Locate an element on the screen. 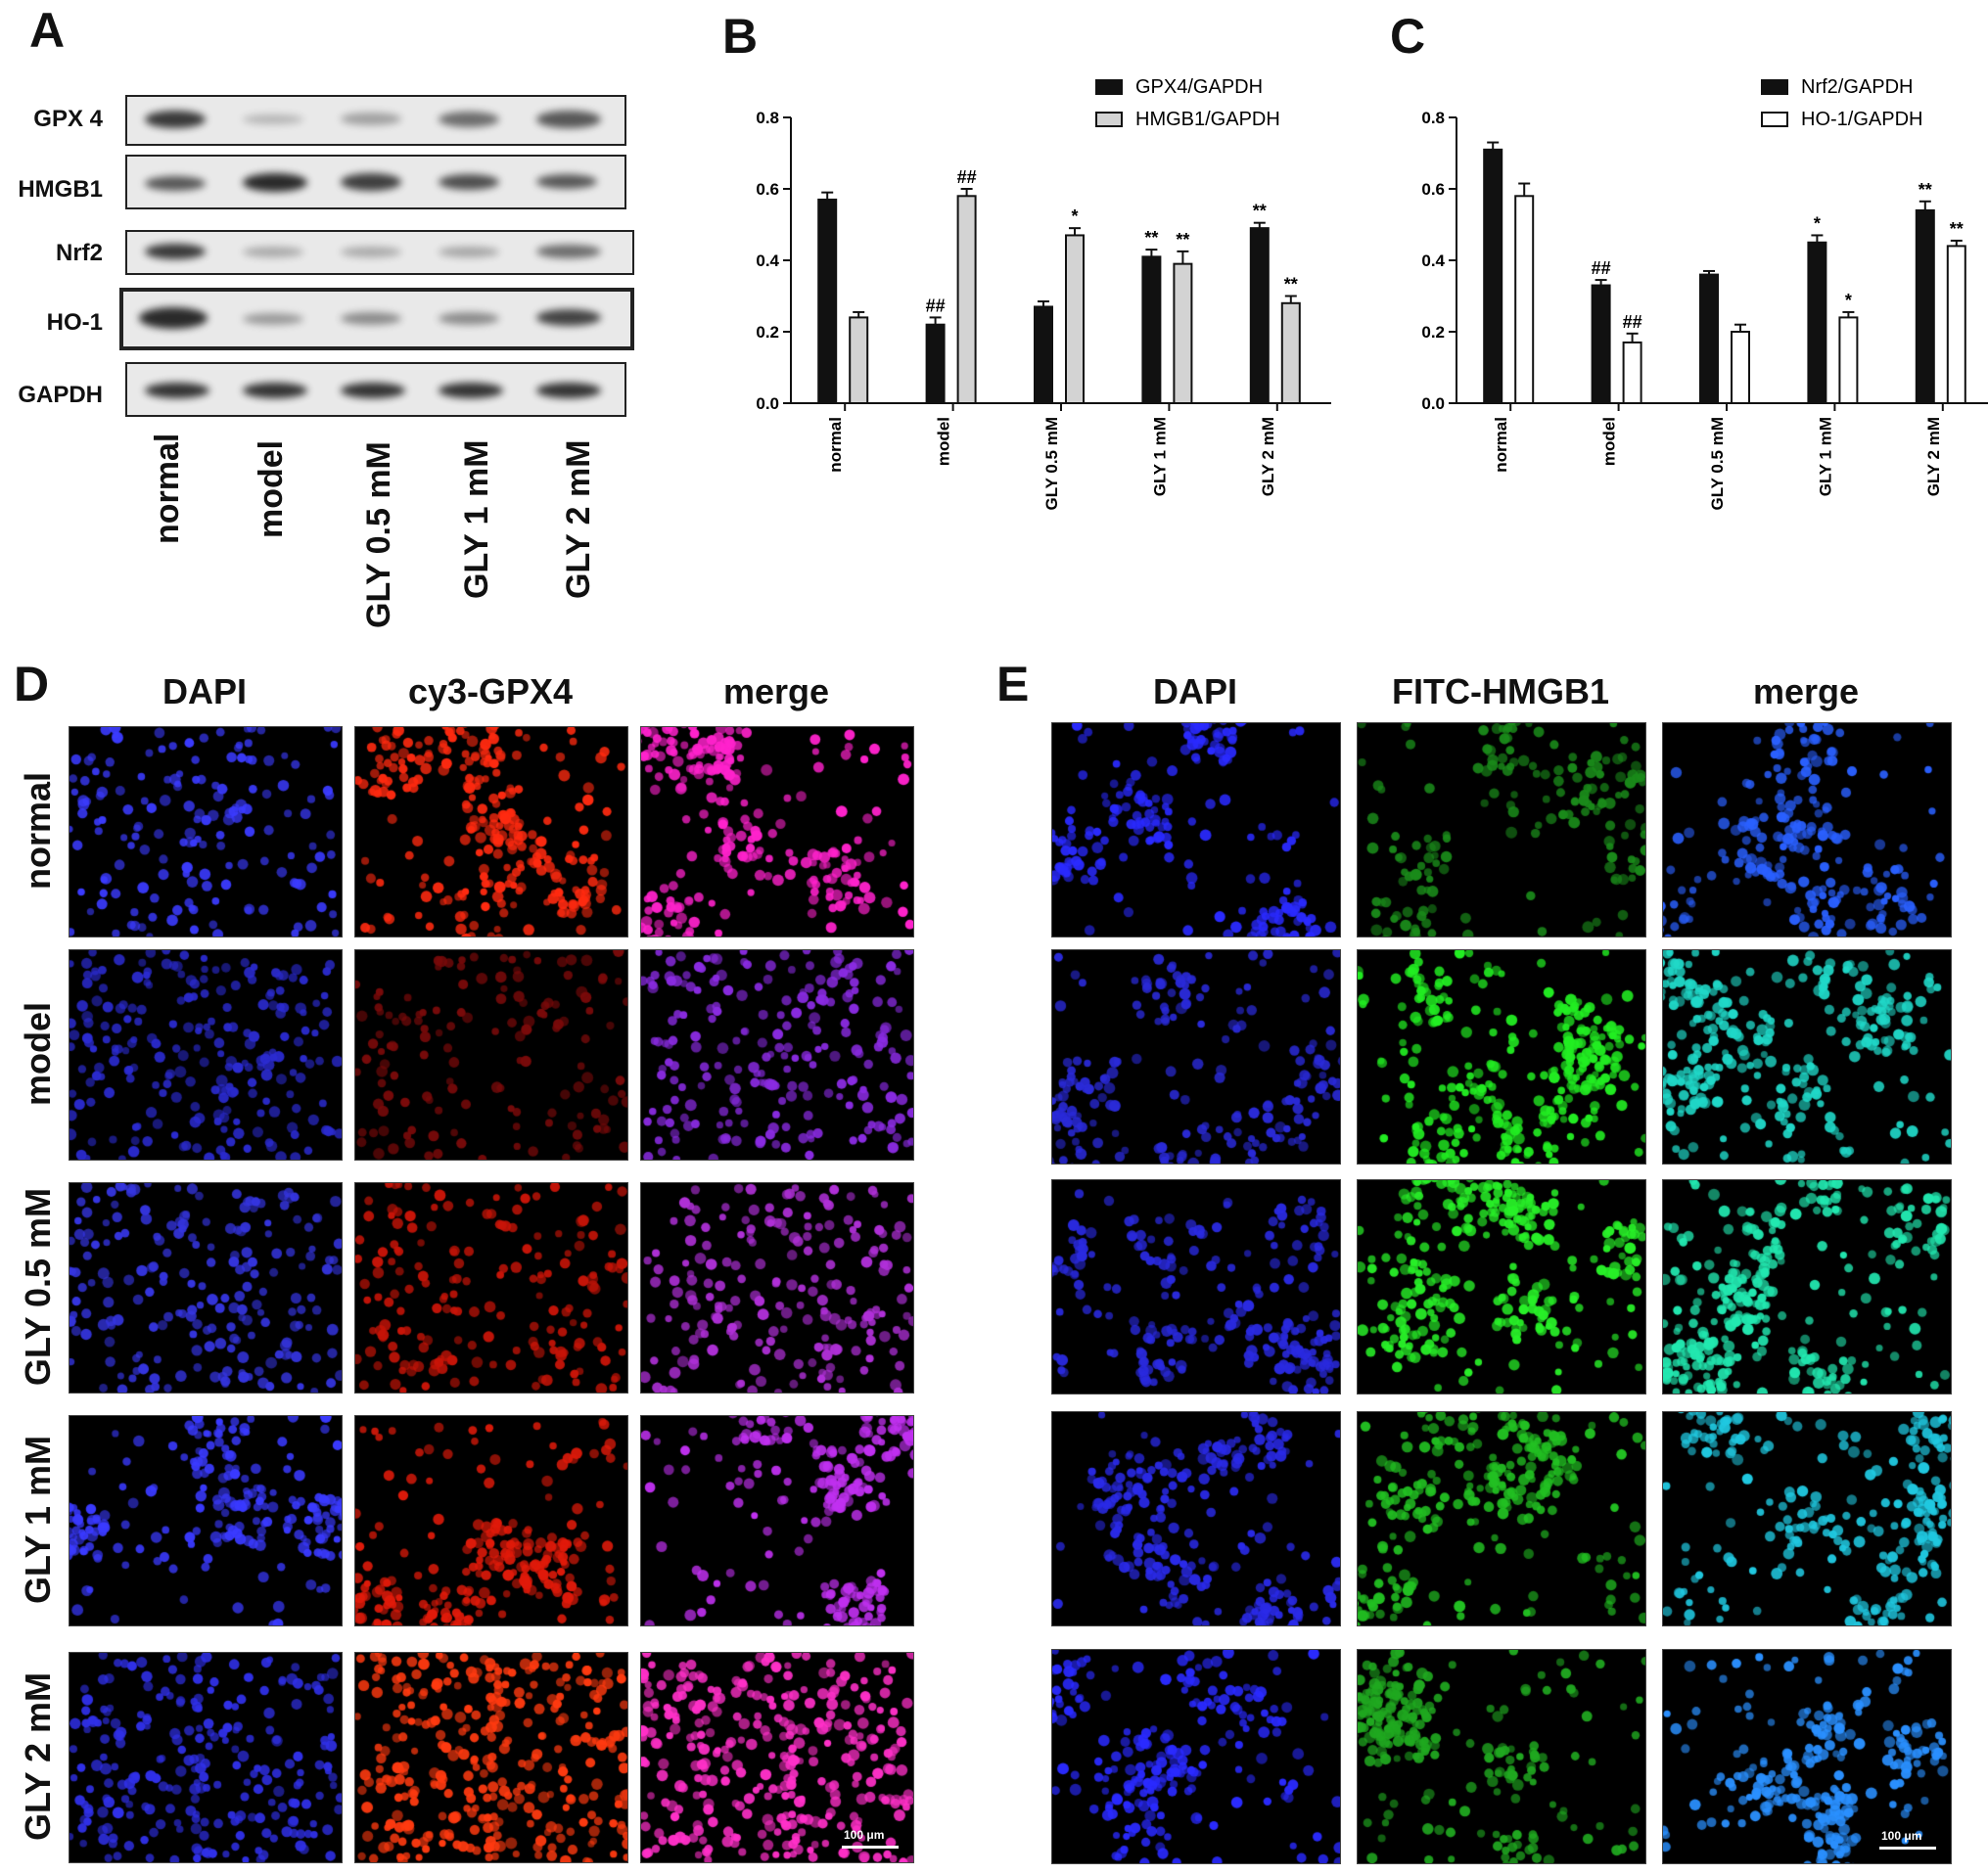  wb-strip-nrf2 is located at coordinates (379, 252).